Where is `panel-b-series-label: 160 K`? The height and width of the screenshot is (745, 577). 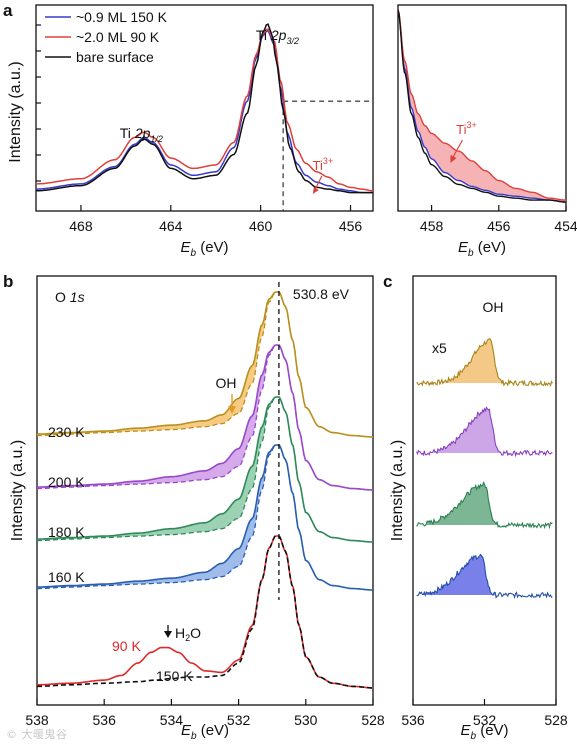 panel-b-series-label: 160 K is located at coordinates (66, 577).